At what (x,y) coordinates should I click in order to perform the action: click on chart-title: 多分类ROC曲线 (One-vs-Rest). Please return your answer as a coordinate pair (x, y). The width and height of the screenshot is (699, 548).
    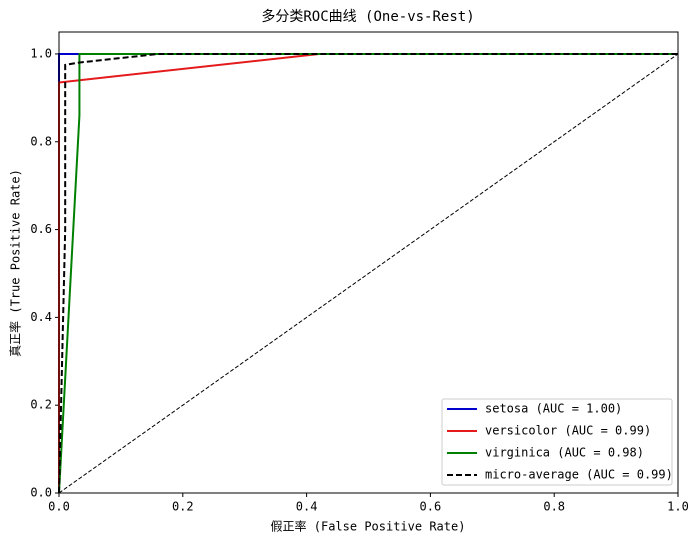
    Looking at the image, I should click on (367, 16).